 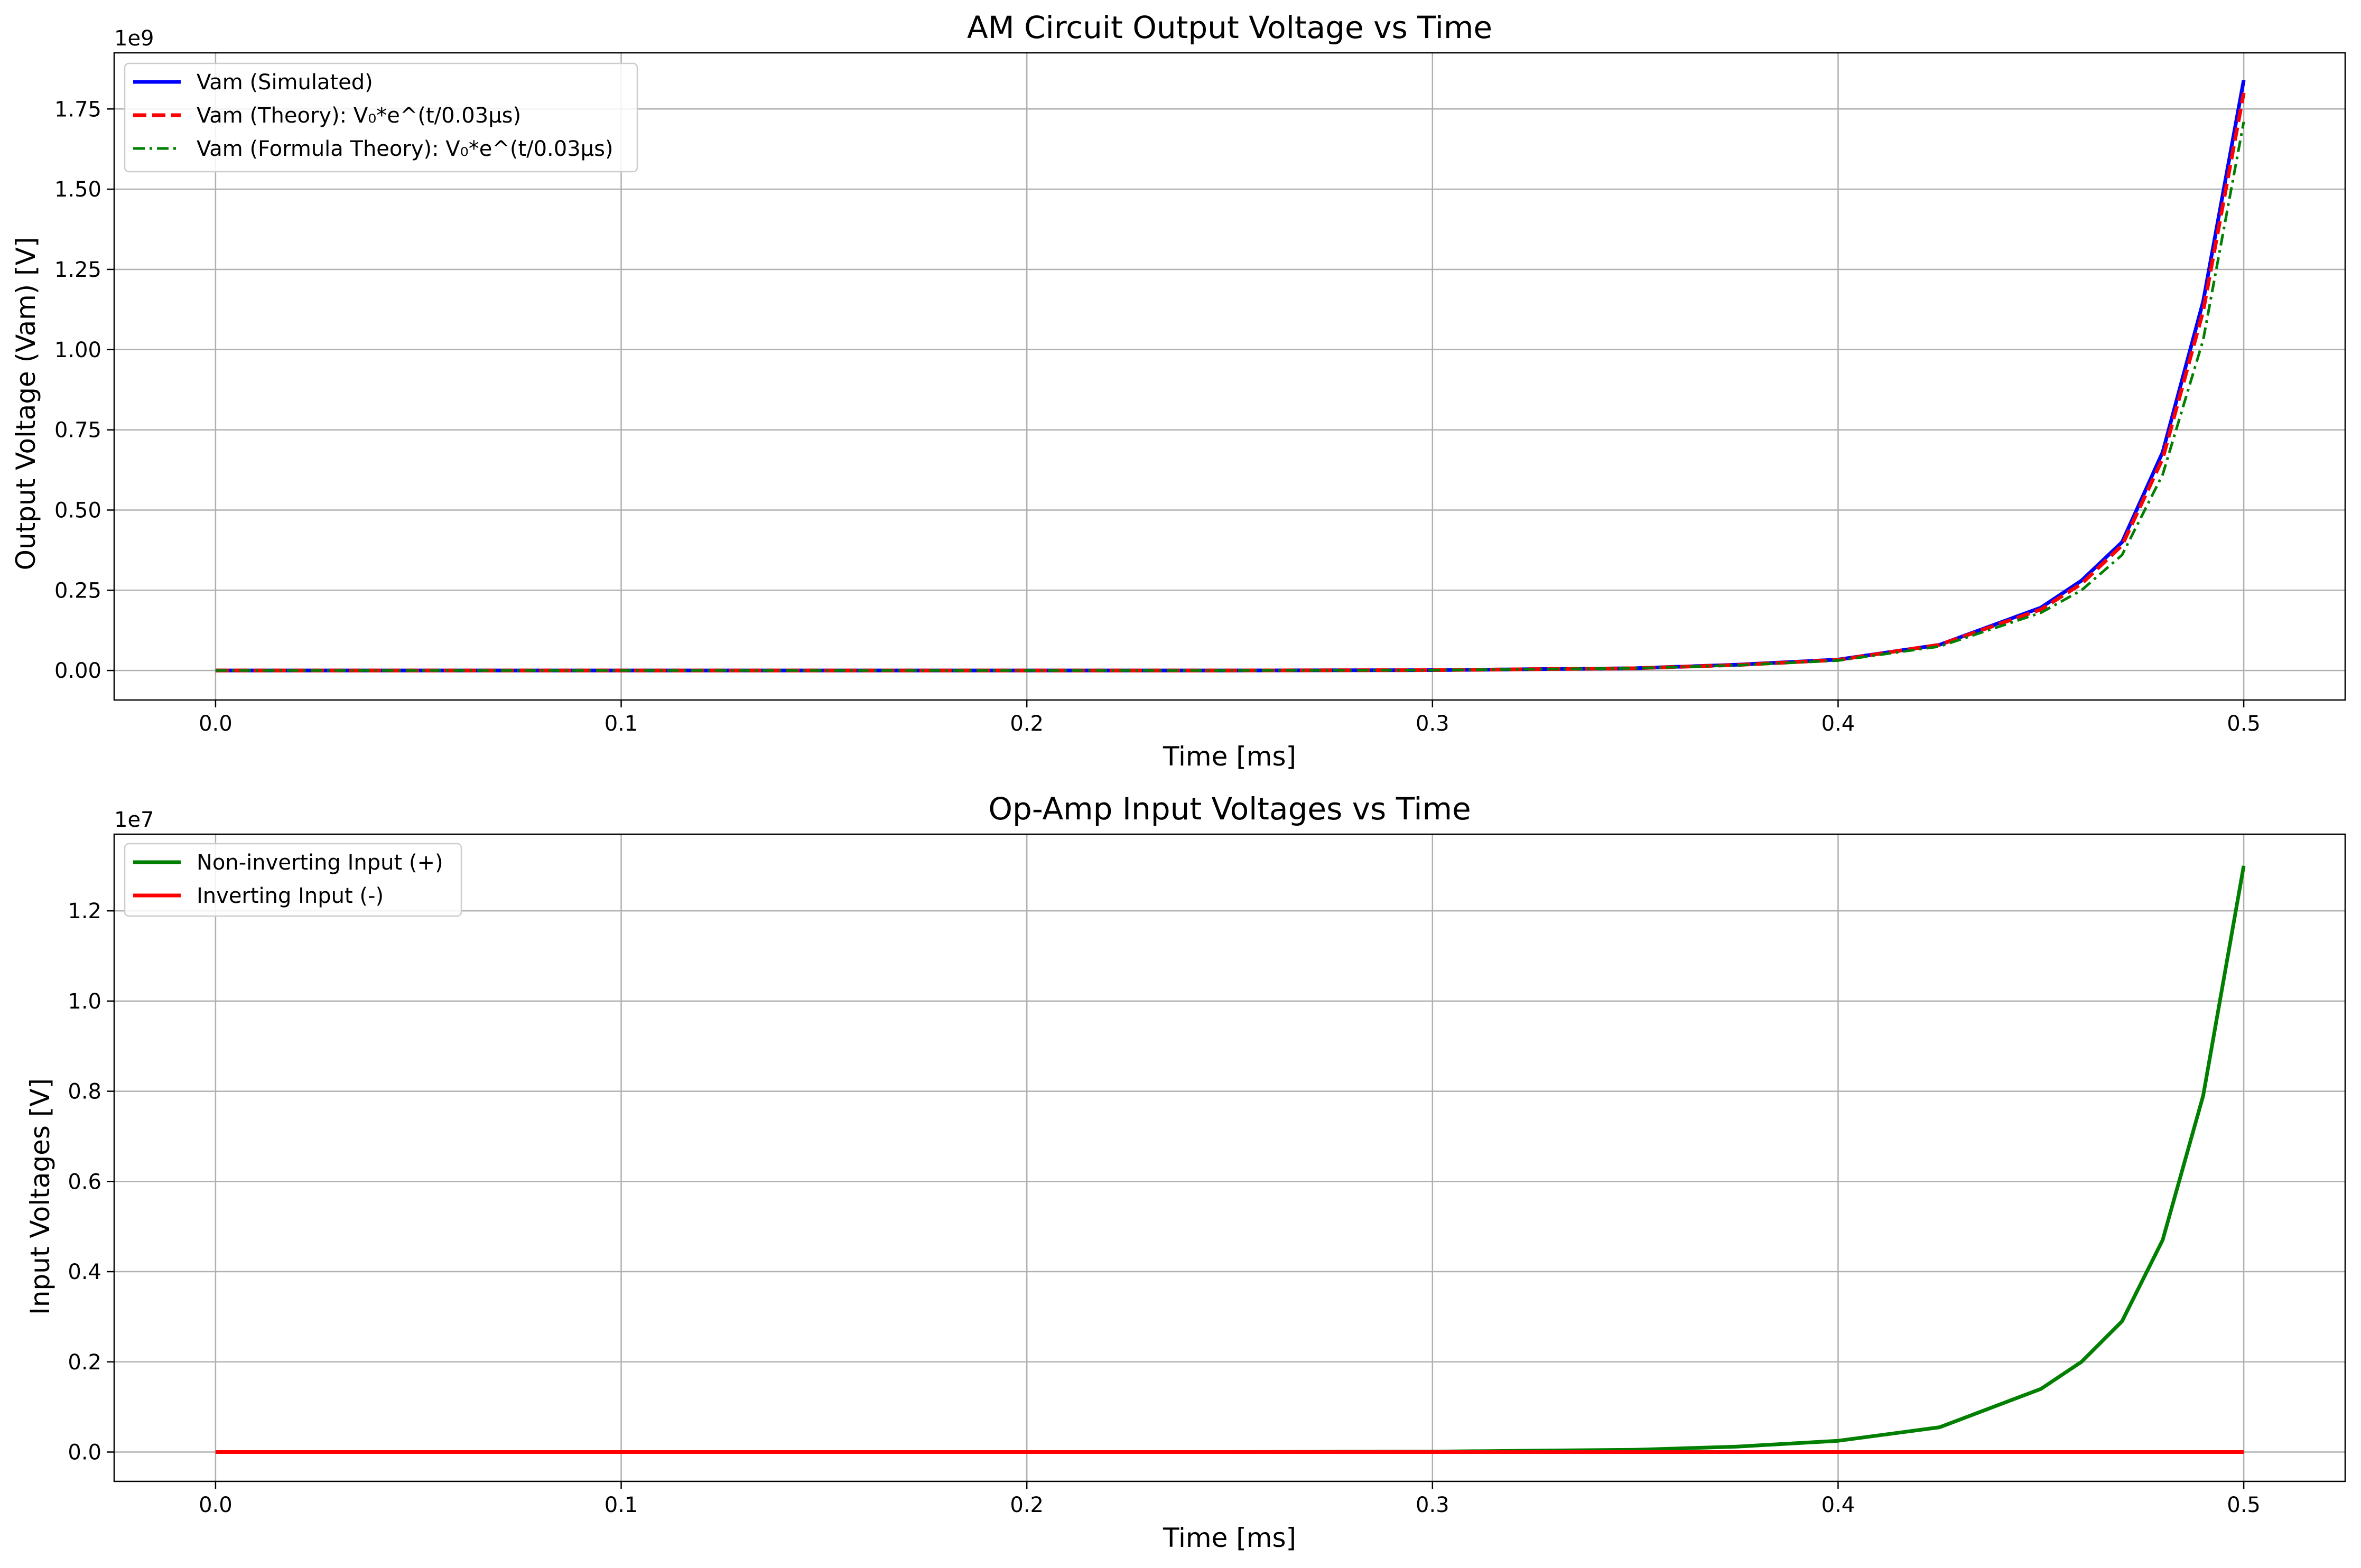 What do you see at coordinates (85, 1362) in the screenshot?
I see `y-tick-label: 0.2` at bounding box center [85, 1362].